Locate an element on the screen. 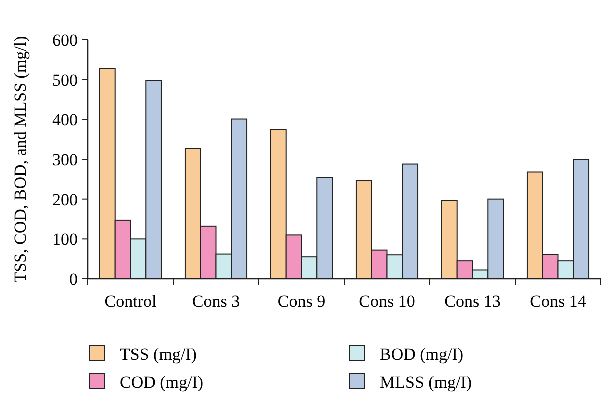 This screenshot has height=400, width=611. y-tick-label: 200 is located at coordinates (65, 200).